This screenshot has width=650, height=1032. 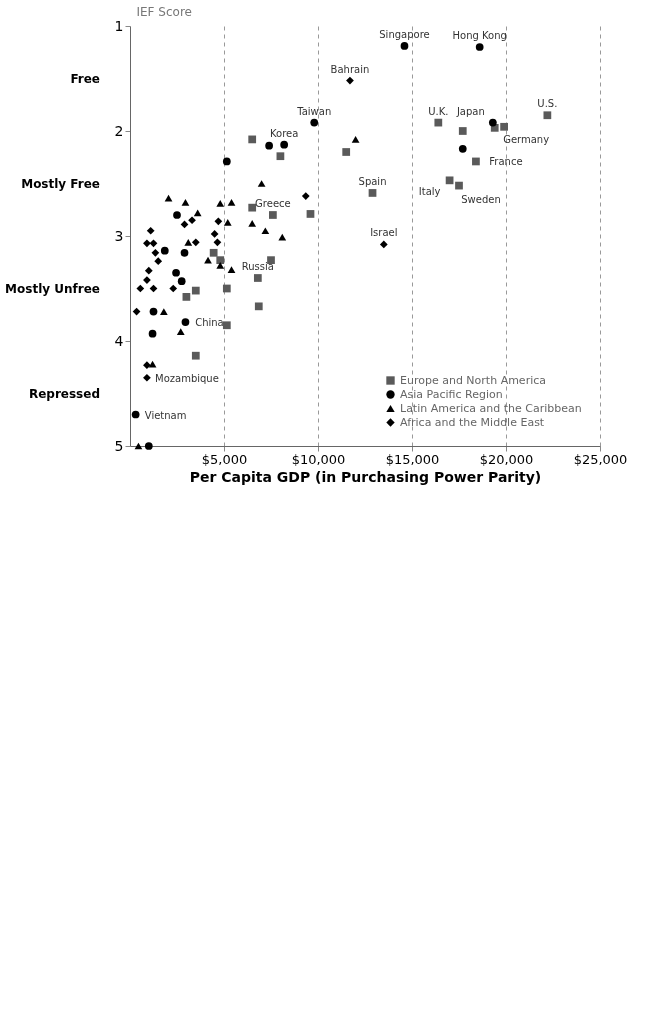 I want to click on annotation: Korea, so click(x=284, y=133).